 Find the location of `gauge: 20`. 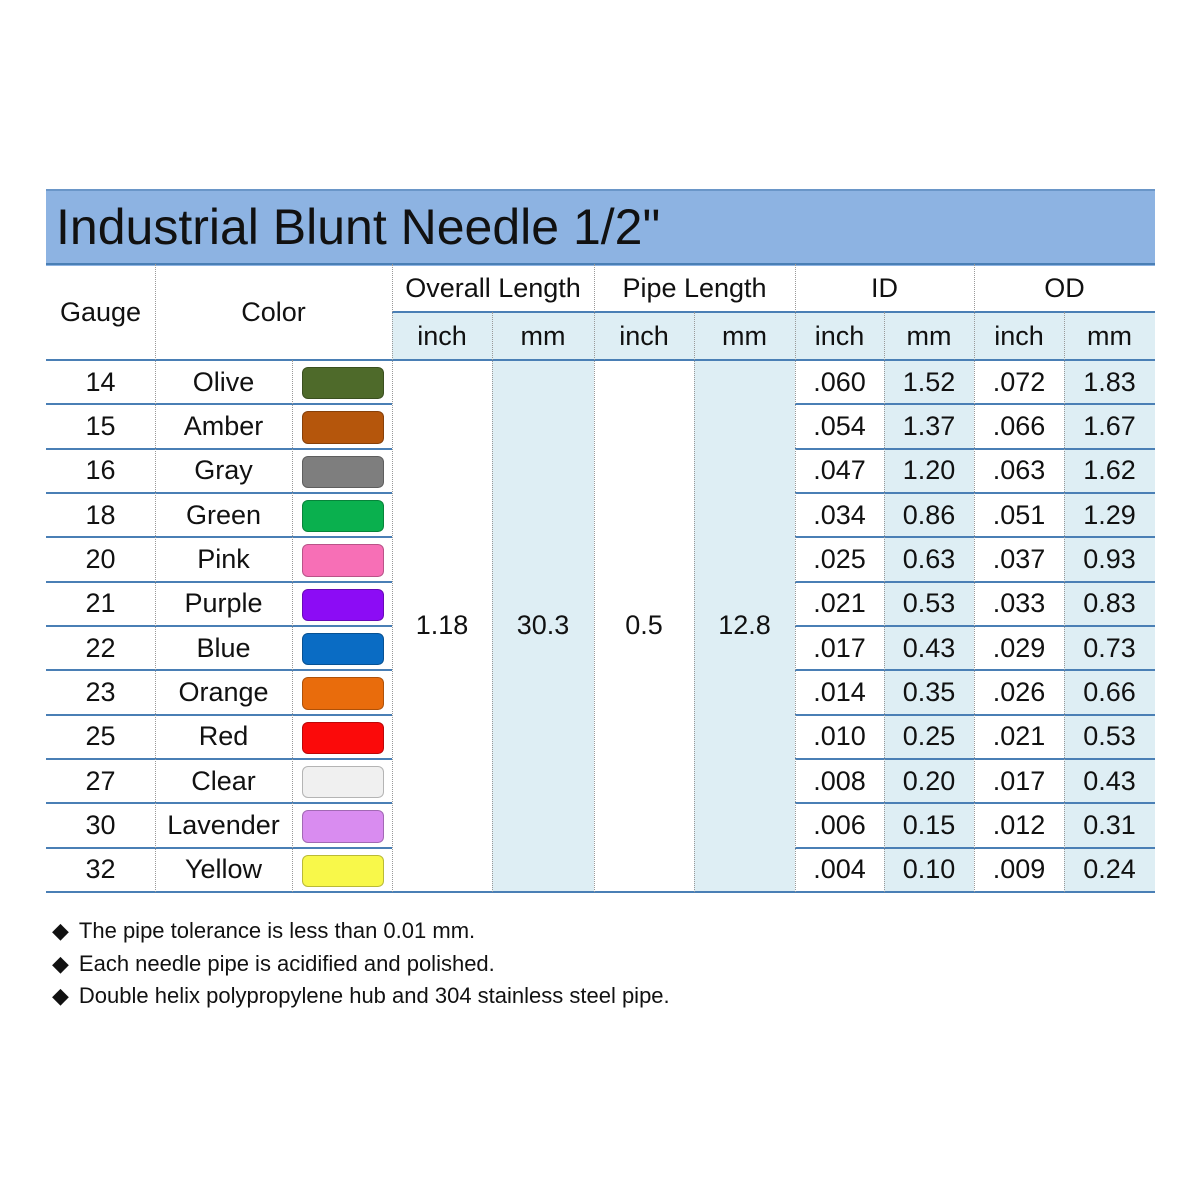

gauge: 20 is located at coordinates (100, 558).